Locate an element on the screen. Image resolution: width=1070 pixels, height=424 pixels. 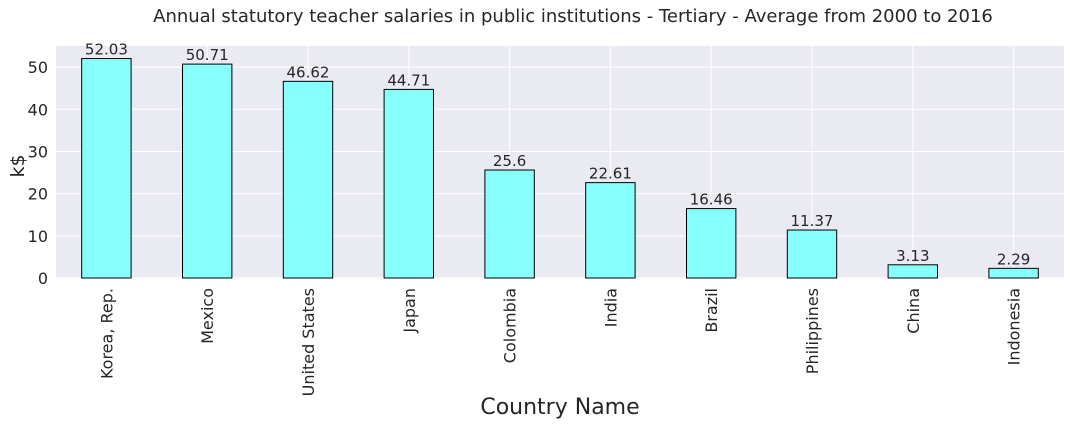
bar-value-label: 16.46 is located at coordinates (711, 200).